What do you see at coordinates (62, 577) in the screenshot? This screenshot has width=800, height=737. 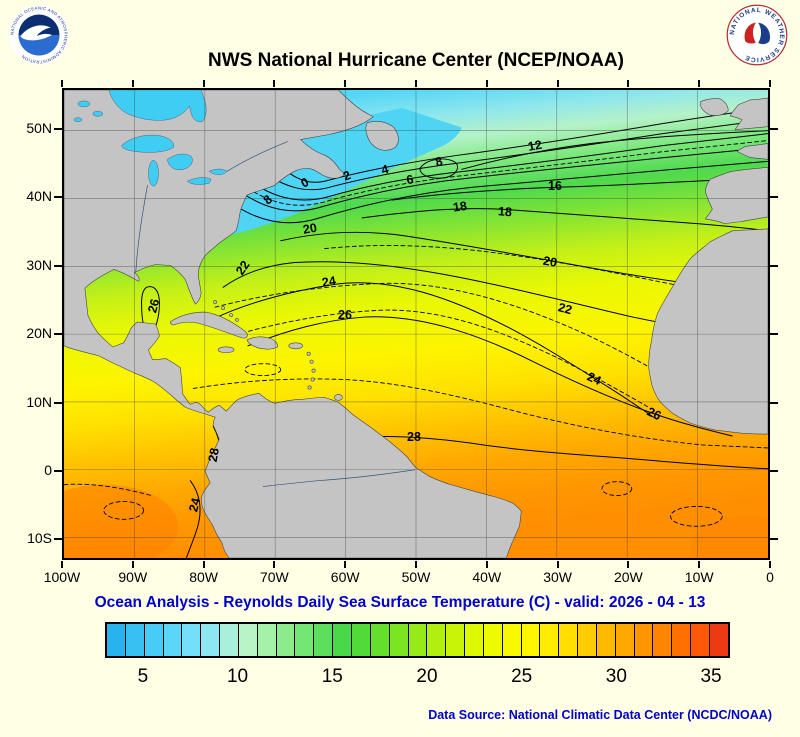 I see `lon-label: 100W` at bounding box center [62, 577].